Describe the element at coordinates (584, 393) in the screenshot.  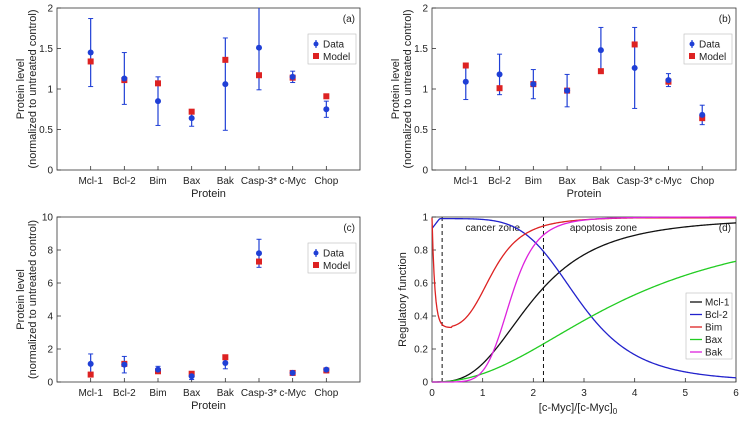
I see `x-tick-label: 3` at that location.